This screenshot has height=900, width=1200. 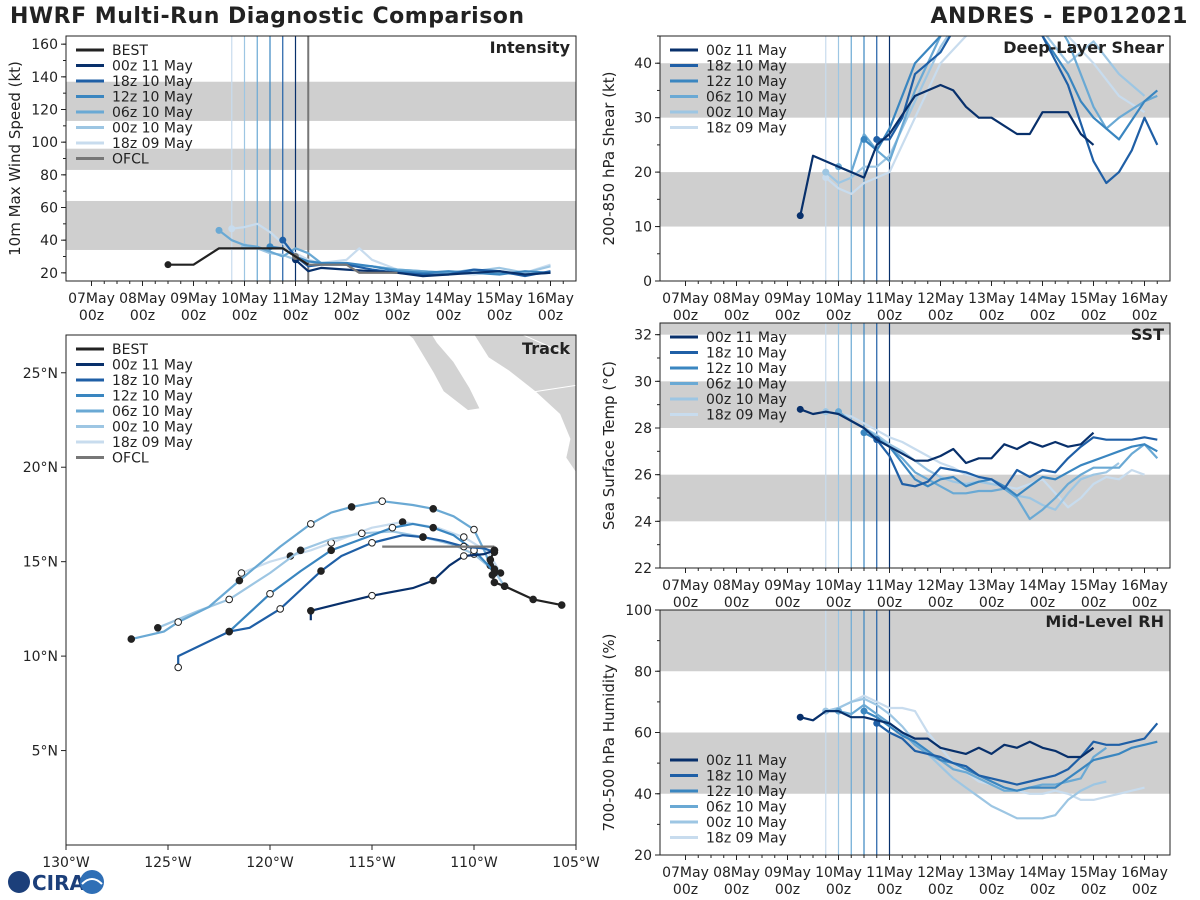 I want to click on legend-entry: BEST, so click(x=130, y=350).